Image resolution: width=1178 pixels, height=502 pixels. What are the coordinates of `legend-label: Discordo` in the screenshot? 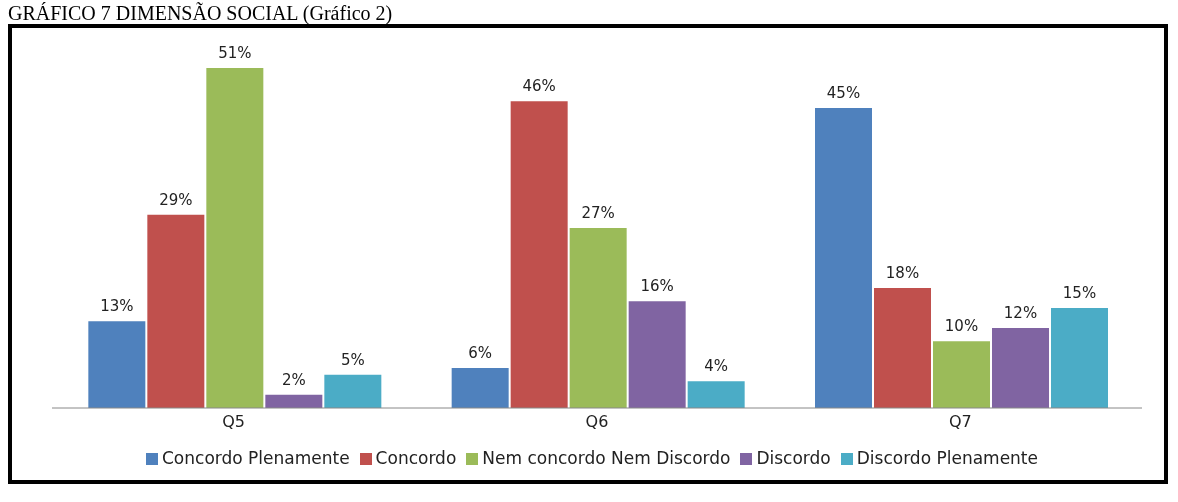 It's located at (793, 458).